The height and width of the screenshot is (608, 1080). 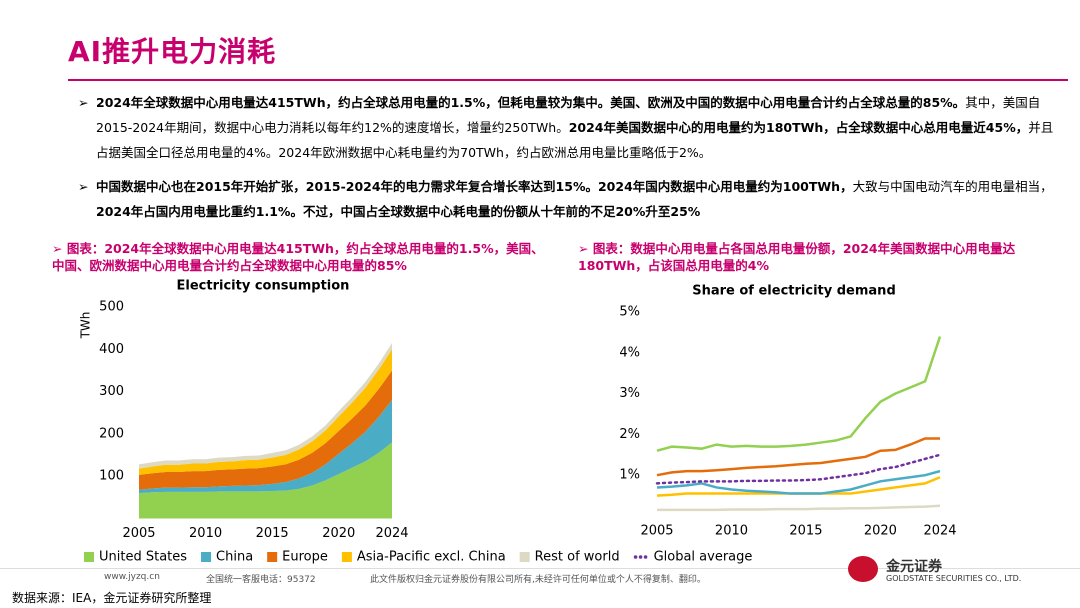 I want to click on y-axis-label: TWh, so click(x=86, y=326).